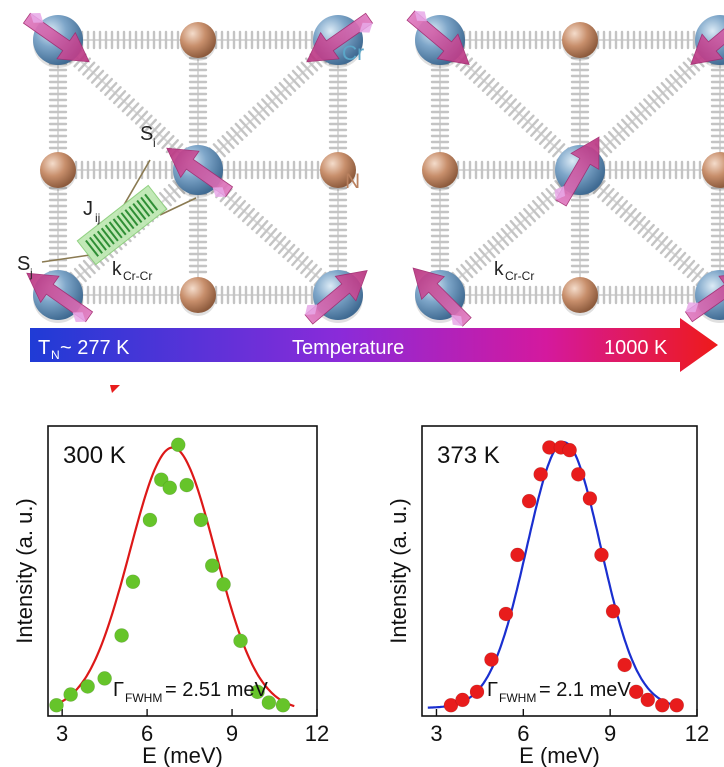  I want to click on exchange-box, so click(122, 225).